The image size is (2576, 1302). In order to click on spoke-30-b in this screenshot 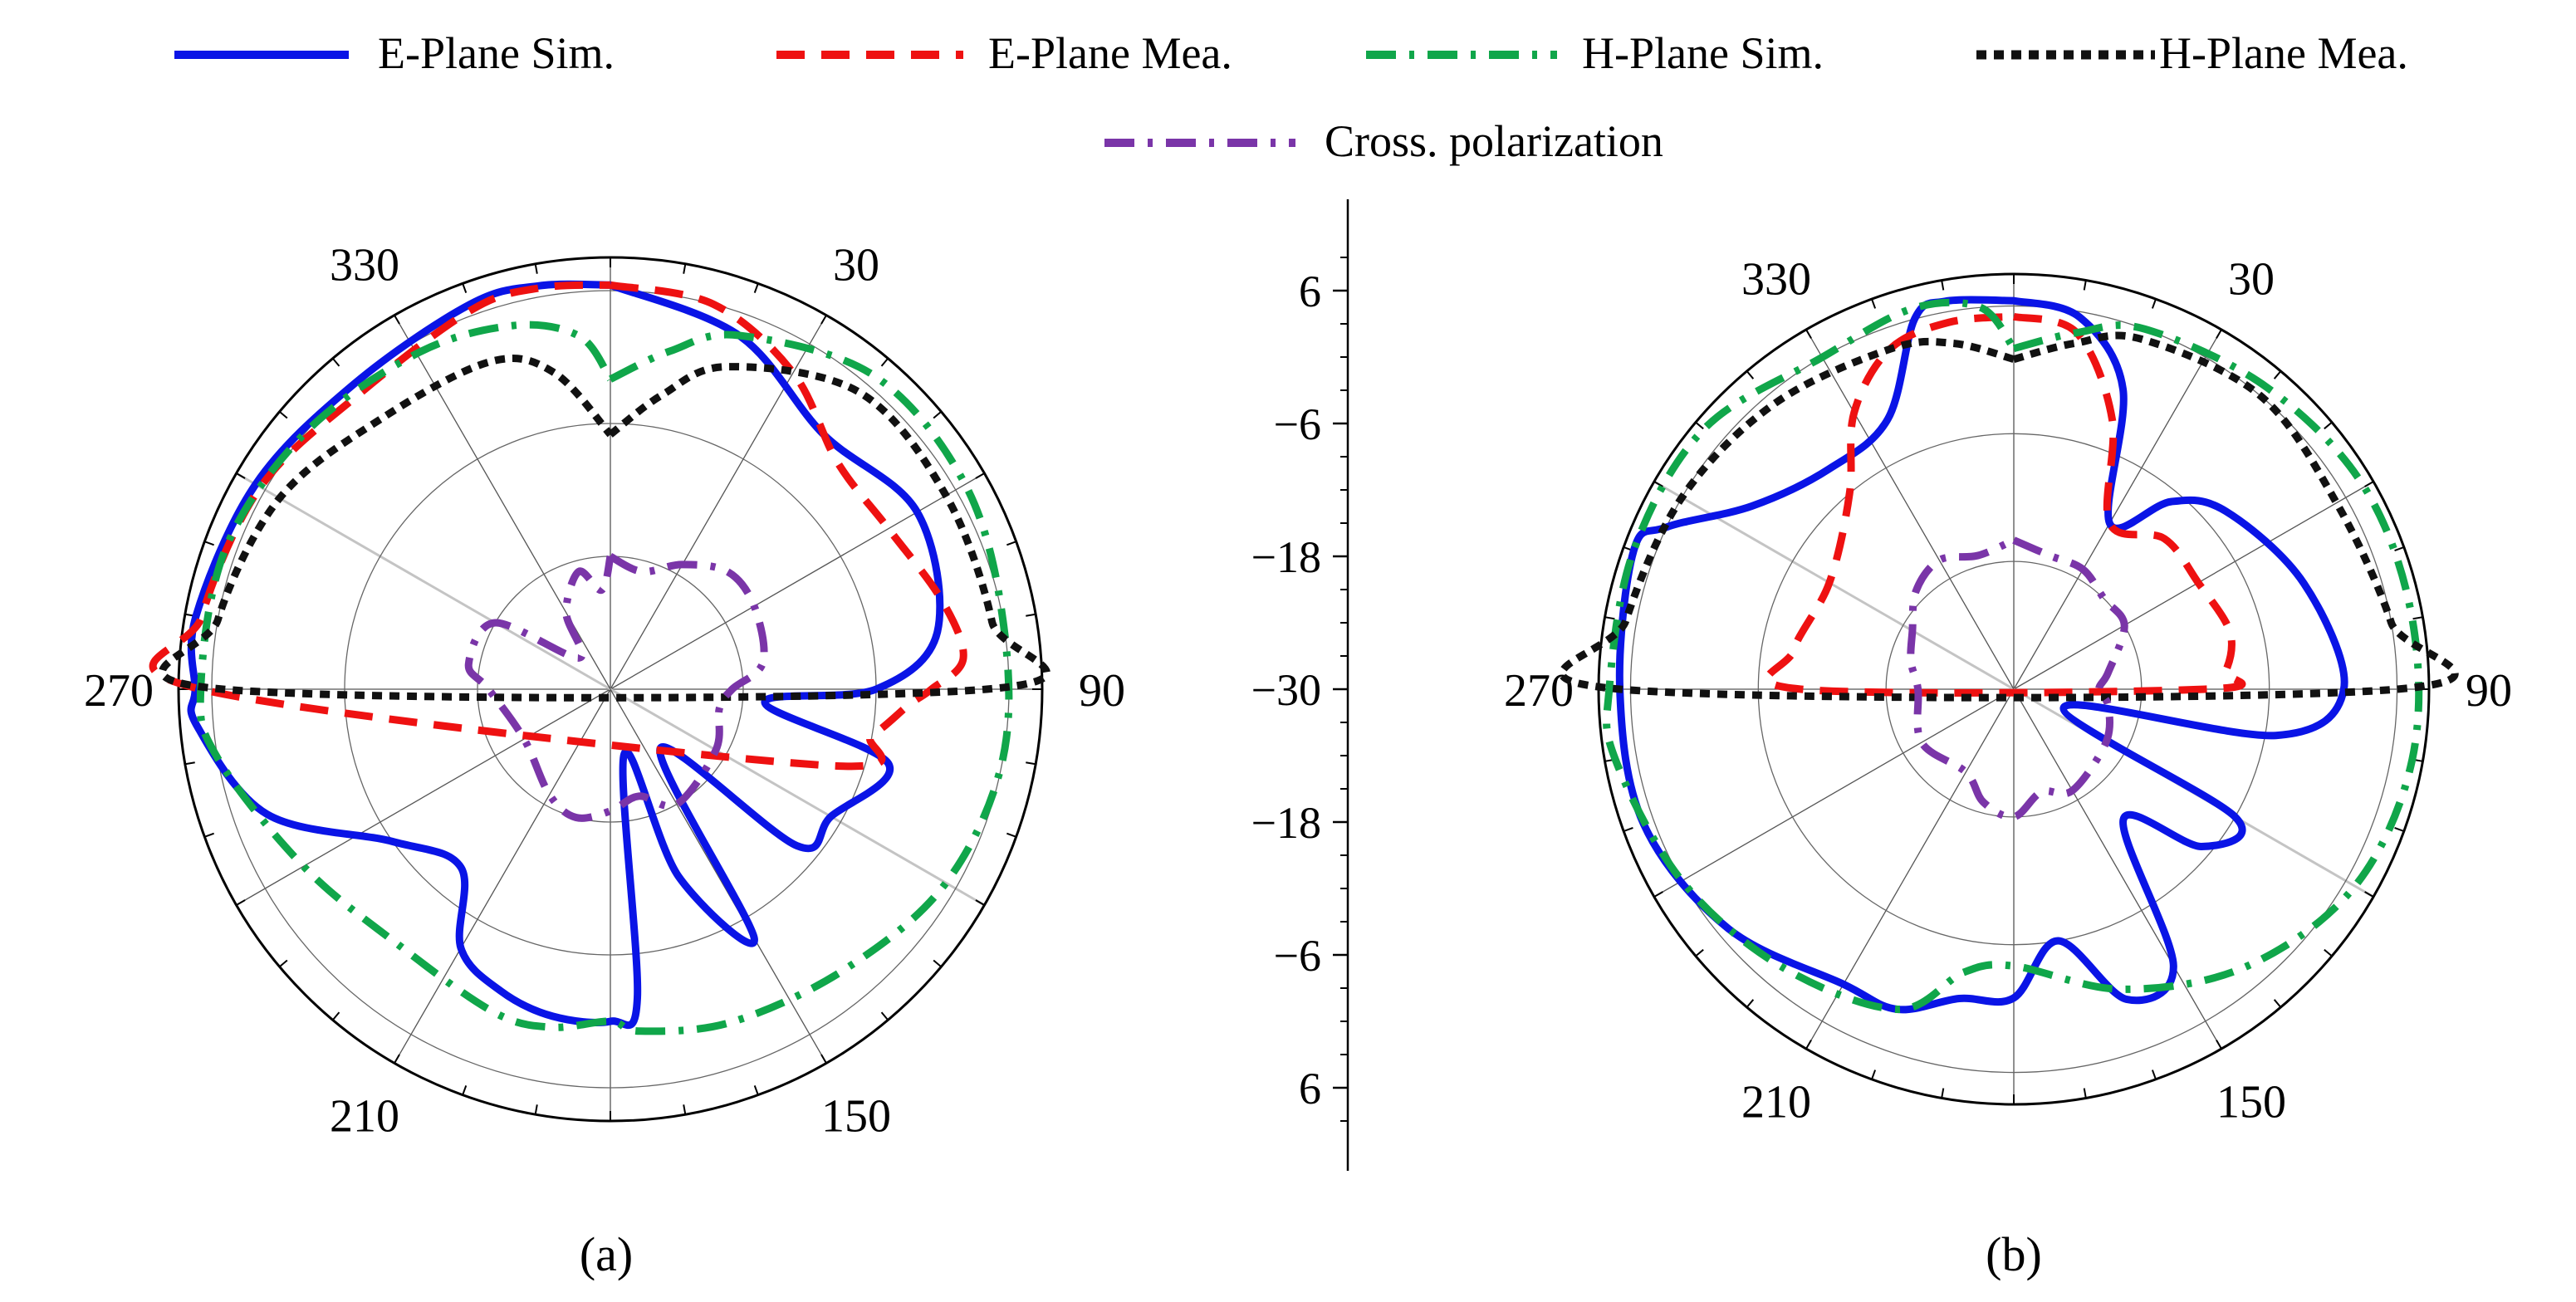, I will do `click(2117, 510)`.